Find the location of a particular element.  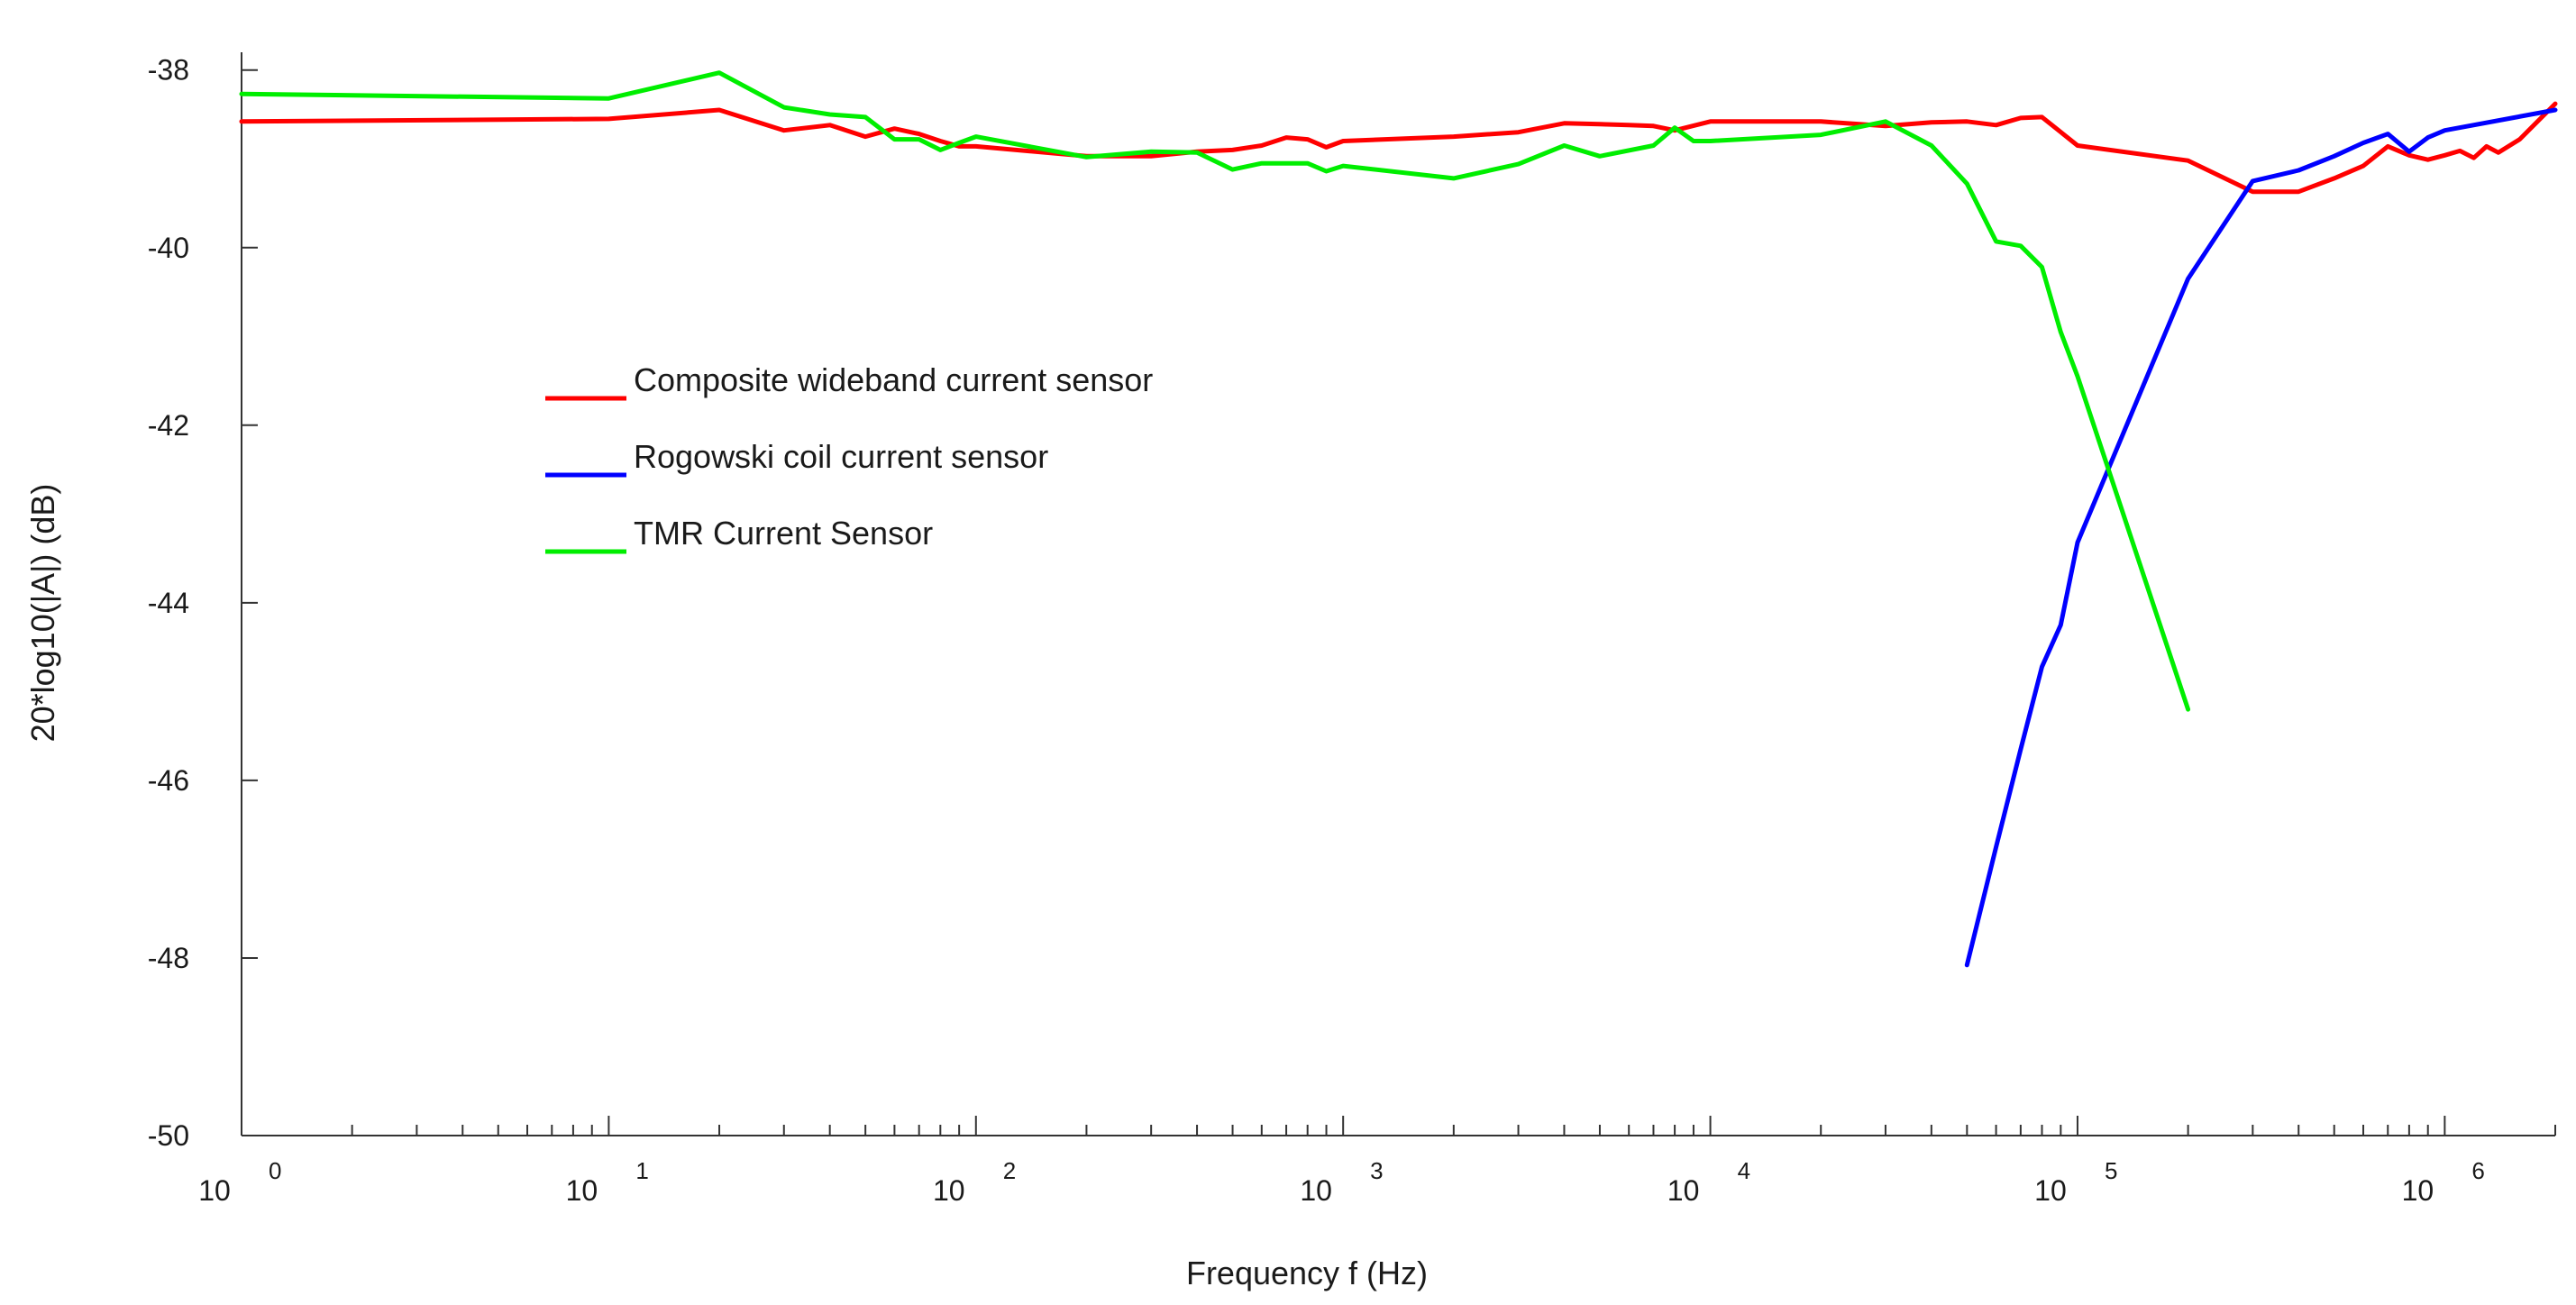

y-tick-label: -48 is located at coordinates (168, 958).